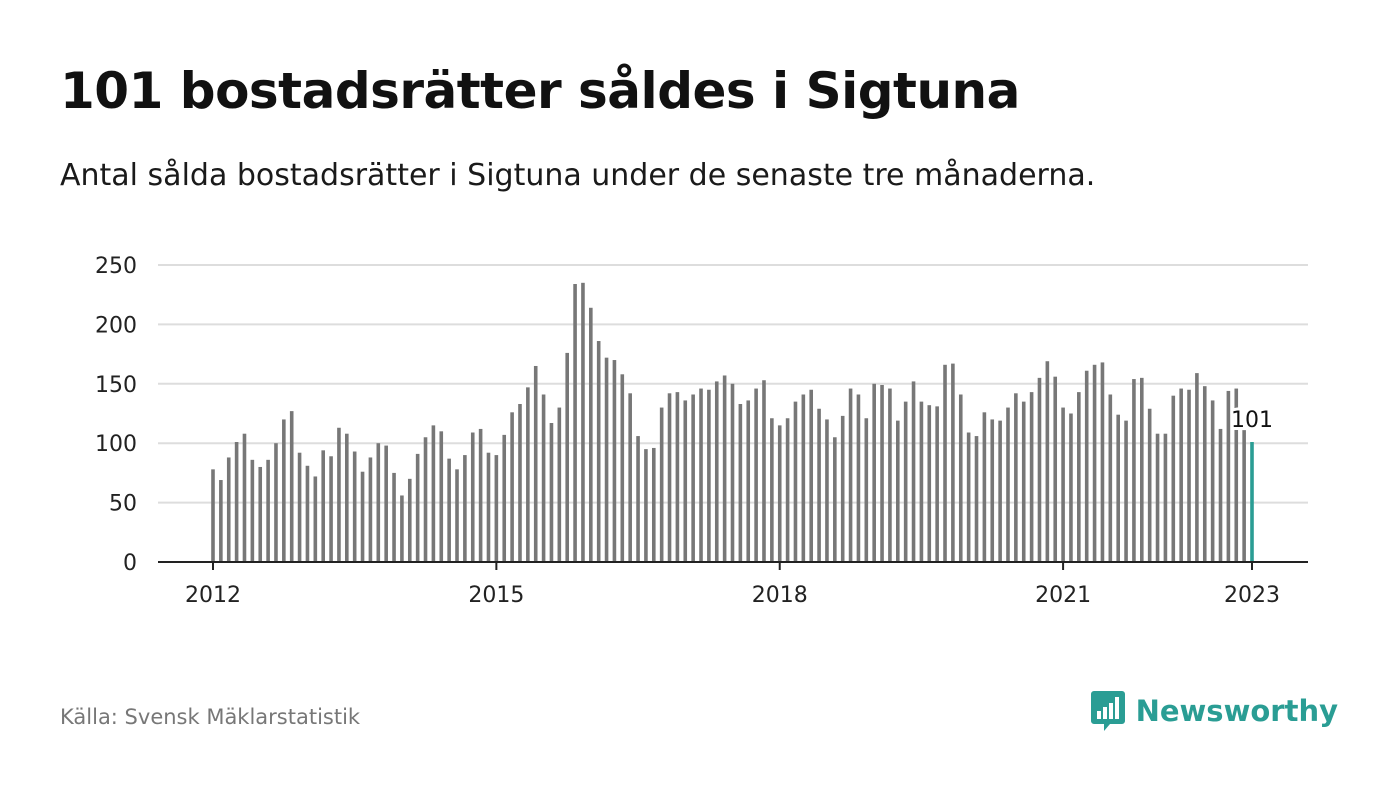  Describe the element at coordinates (1252, 502) in the screenshot. I see `bar-highlight` at that location.